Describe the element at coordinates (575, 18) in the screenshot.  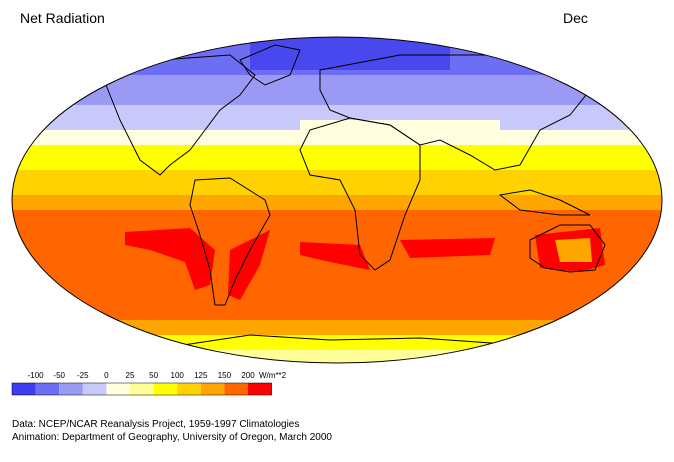
I see `month-label: Dec` at that location.